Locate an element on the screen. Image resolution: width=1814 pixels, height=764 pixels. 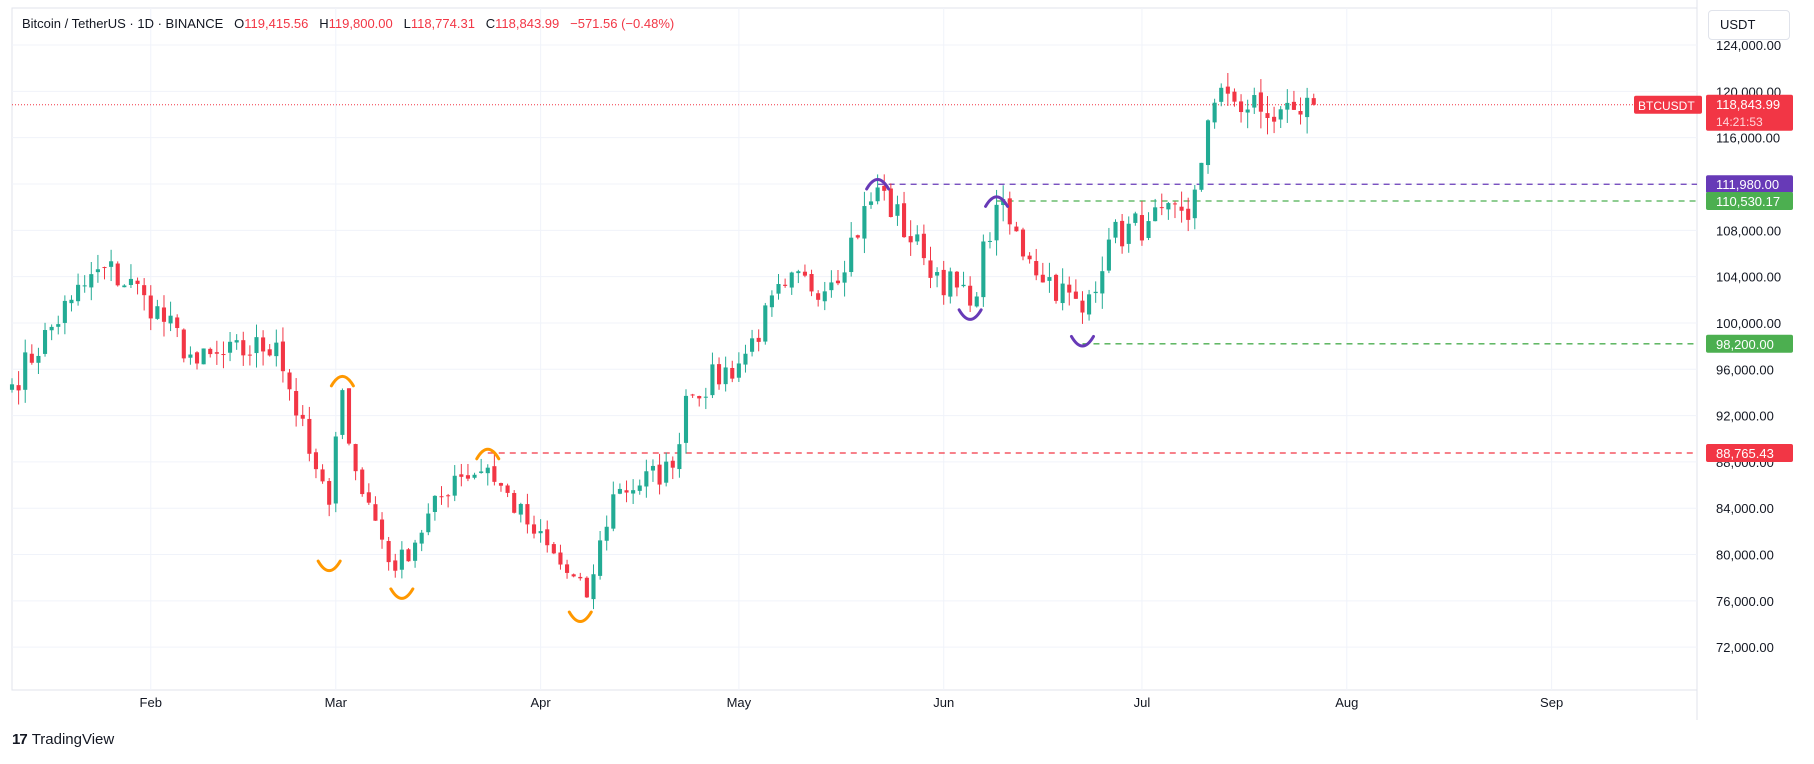
x-tick-label: Apr is located at coordinates (541, 702).